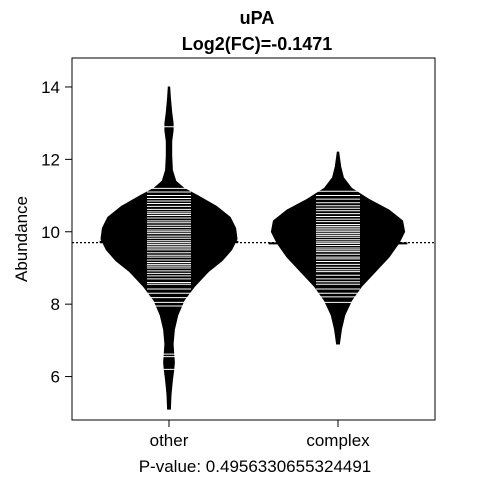 The height and width of the screenshot is (480, 480). Describe the element at coordinates (50, 159) in the screenshot. I see `y-tick-label: 12` at that location.